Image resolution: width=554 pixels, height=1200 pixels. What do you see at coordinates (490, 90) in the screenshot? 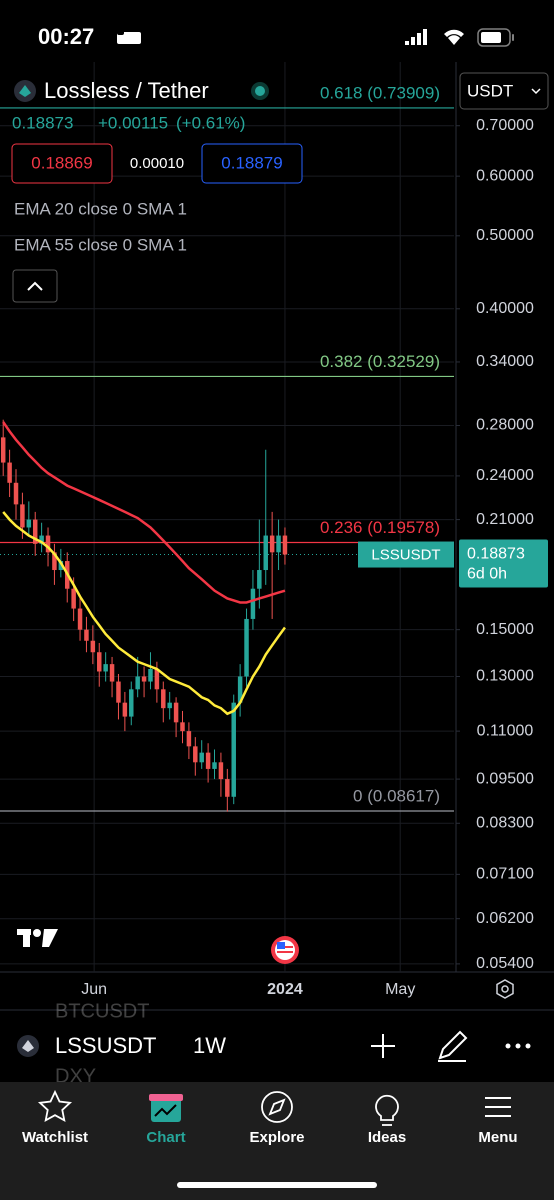
I see `currency-label: USDT` at bounding box center [490, 90].